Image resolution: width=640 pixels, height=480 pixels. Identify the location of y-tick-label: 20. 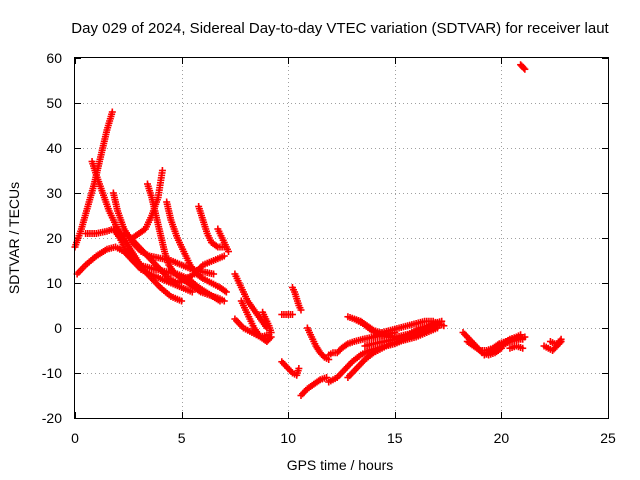
(54, 238).